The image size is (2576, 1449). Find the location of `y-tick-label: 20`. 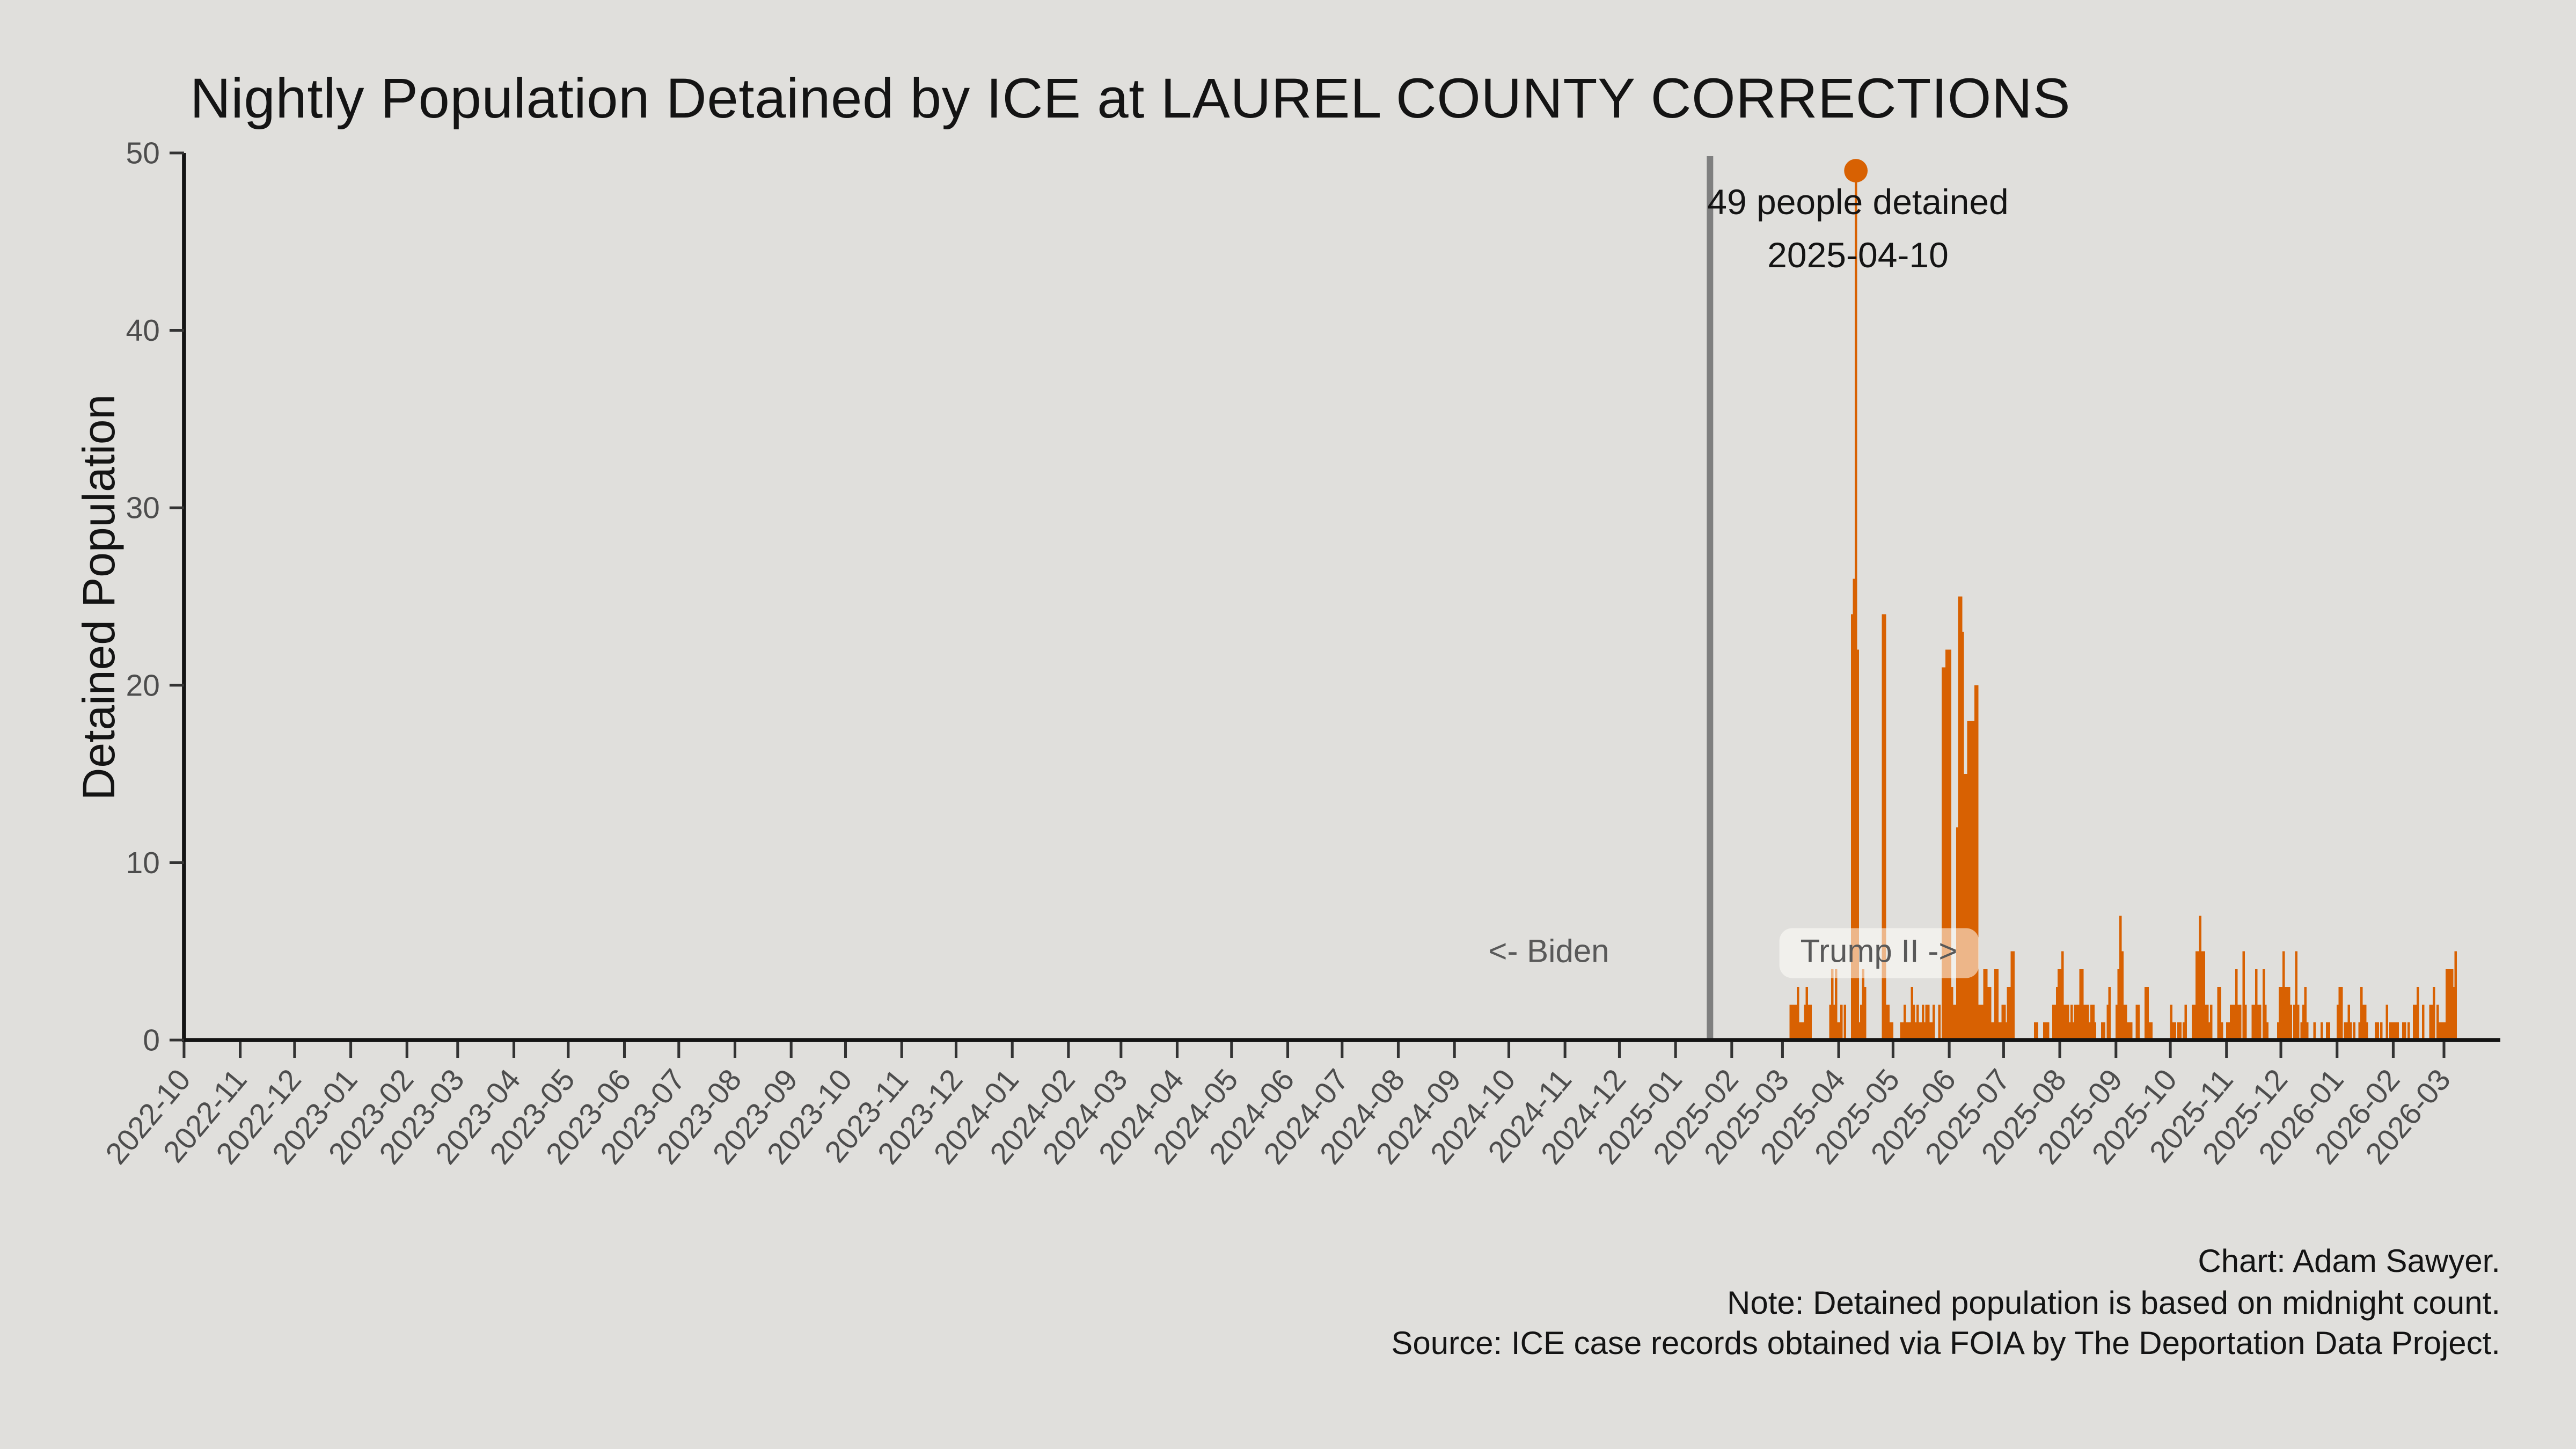

y-tick-label: 20 is located at coordinates (142, 685).